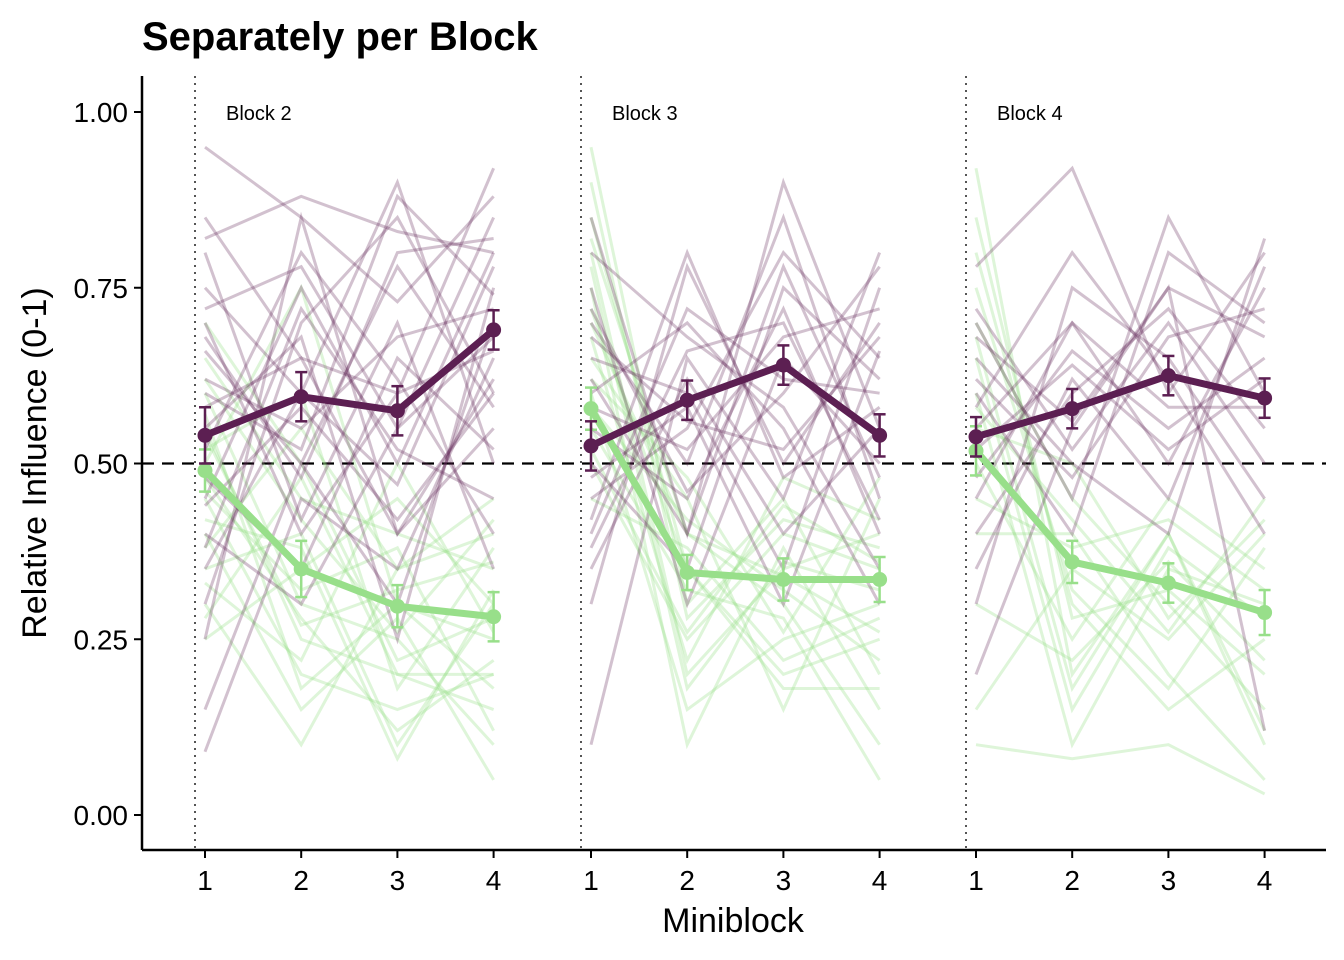 The width and height of the screenshot is (1344, 960). Describe the element at coordinates (35, 463) in the screenshot. I see `y-axis-title: Relative Influence (0-1)` at that location.